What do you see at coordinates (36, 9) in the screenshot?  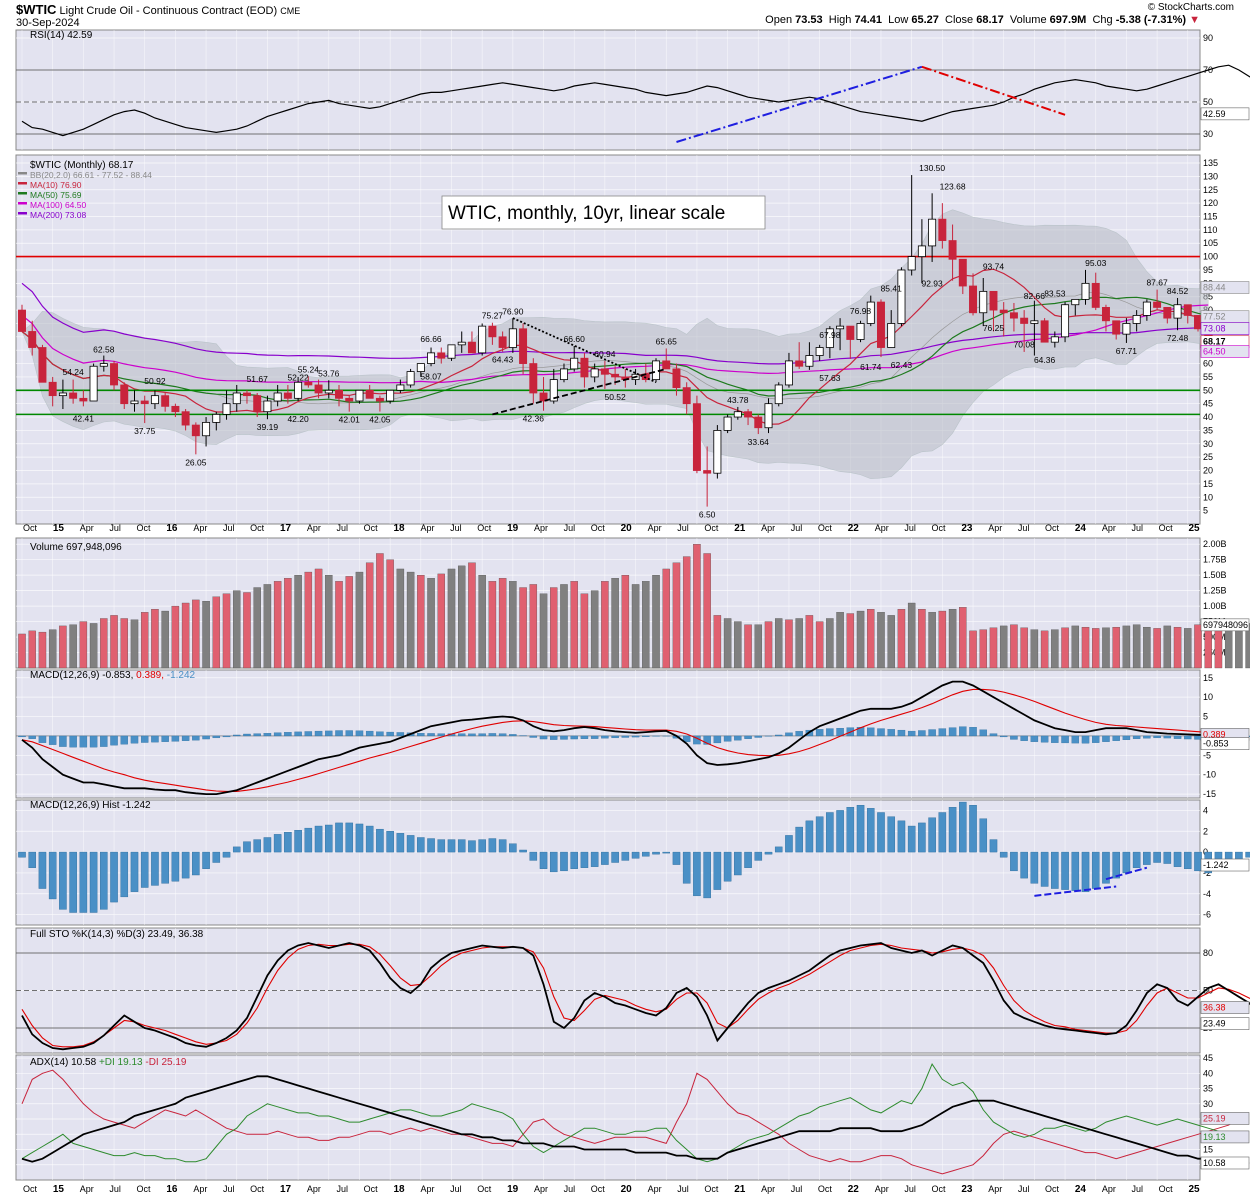 I see `symbol: $WTIC` at bounding box center [36, 9].